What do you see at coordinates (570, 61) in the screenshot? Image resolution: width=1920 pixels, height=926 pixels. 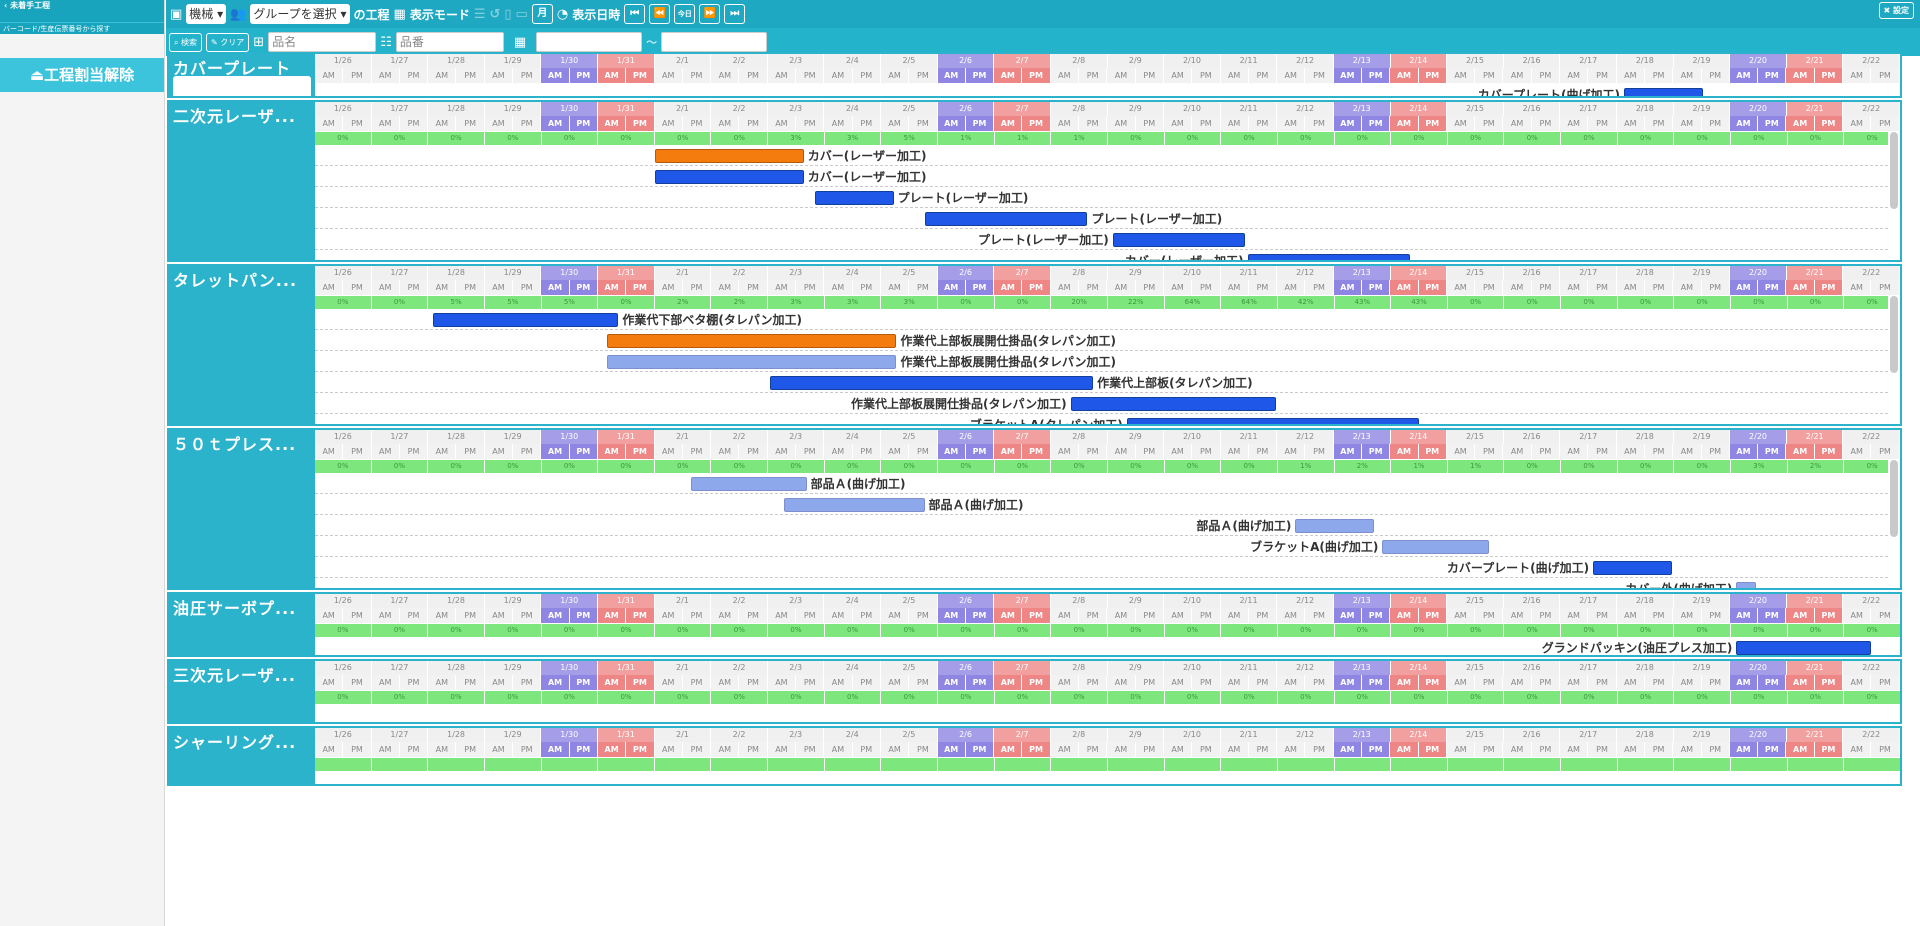 I see `date-cell: 1/30` at bounding box center [570, 61].